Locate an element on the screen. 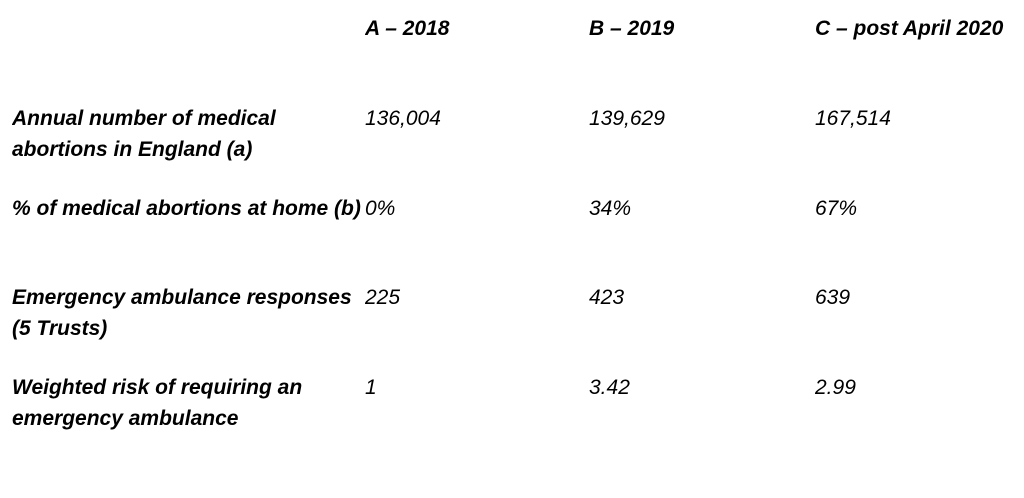  cell-value: 0% is located at coordinates (380, 208).